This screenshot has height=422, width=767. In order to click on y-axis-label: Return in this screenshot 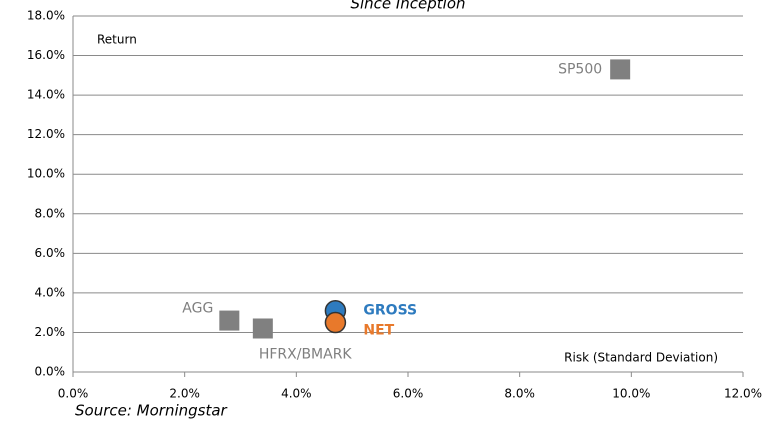, I will do `click(117, 40)`.